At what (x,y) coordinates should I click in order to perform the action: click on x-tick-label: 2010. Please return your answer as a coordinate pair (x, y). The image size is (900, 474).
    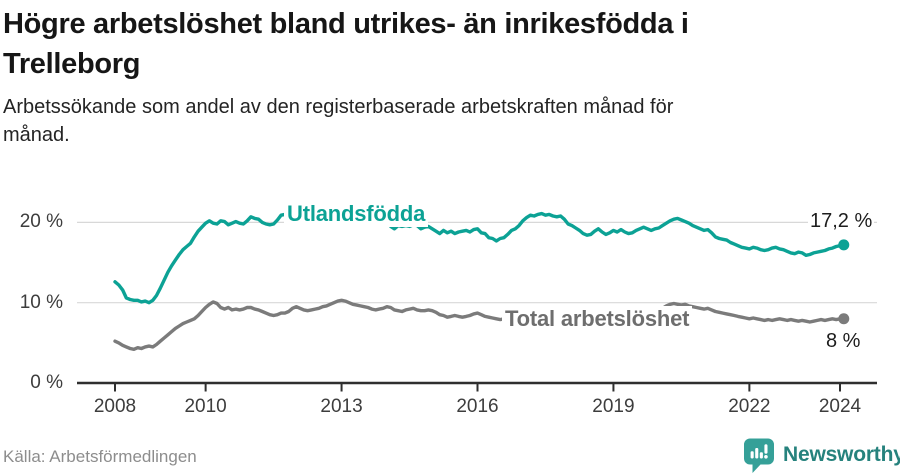
    Looking at the image, I should click on (205, 406).